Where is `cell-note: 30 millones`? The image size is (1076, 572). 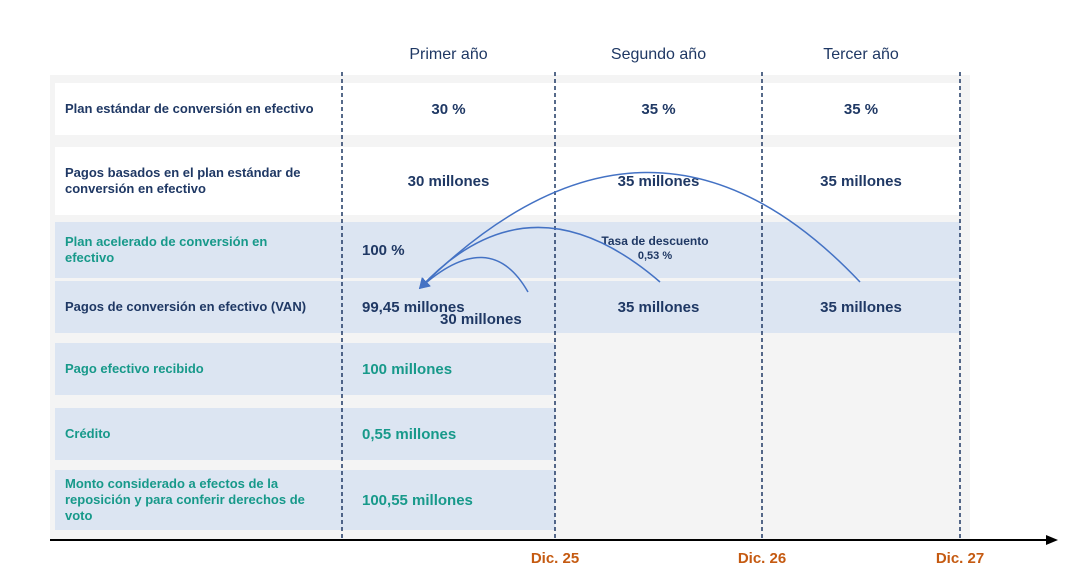
cell-note: 30 millones is located at coordinates (481, 319).